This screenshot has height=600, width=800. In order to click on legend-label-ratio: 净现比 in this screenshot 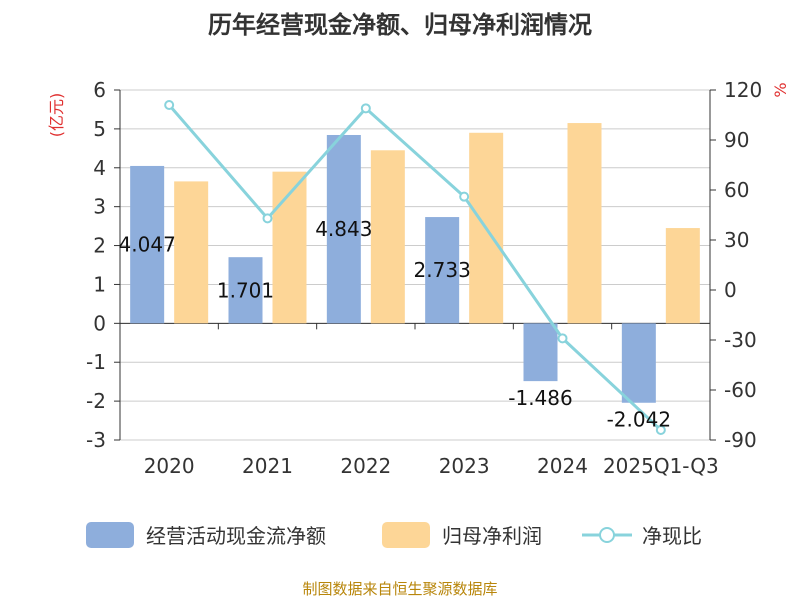, I will do `click(672, 536)`.